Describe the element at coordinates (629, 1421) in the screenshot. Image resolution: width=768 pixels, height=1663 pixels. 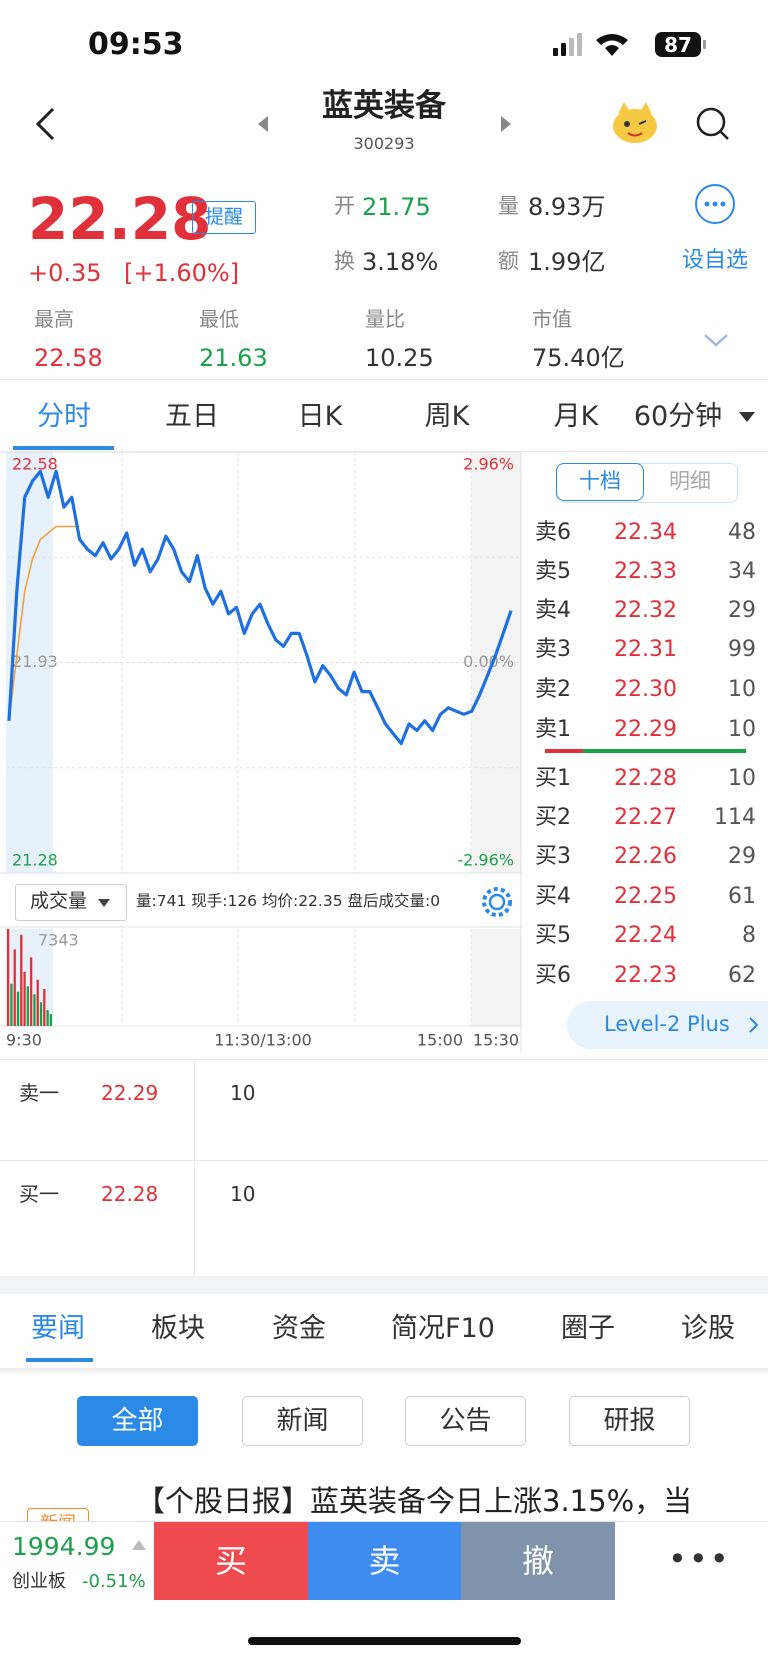
I see `filter-chip: 研报` at that location.